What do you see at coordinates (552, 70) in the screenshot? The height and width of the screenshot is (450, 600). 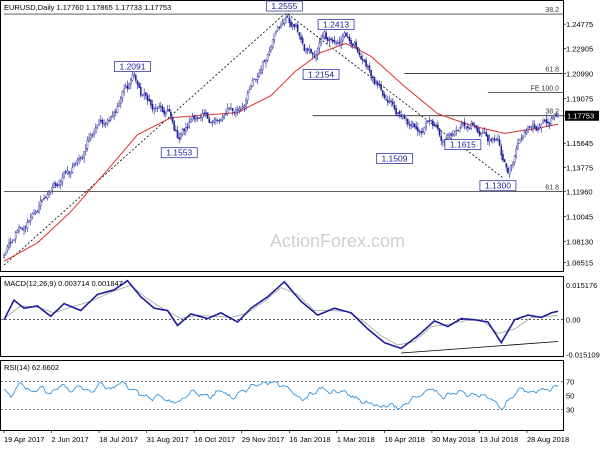 I see `fib-level-label: 61.8` at bounding box center [552, 70].